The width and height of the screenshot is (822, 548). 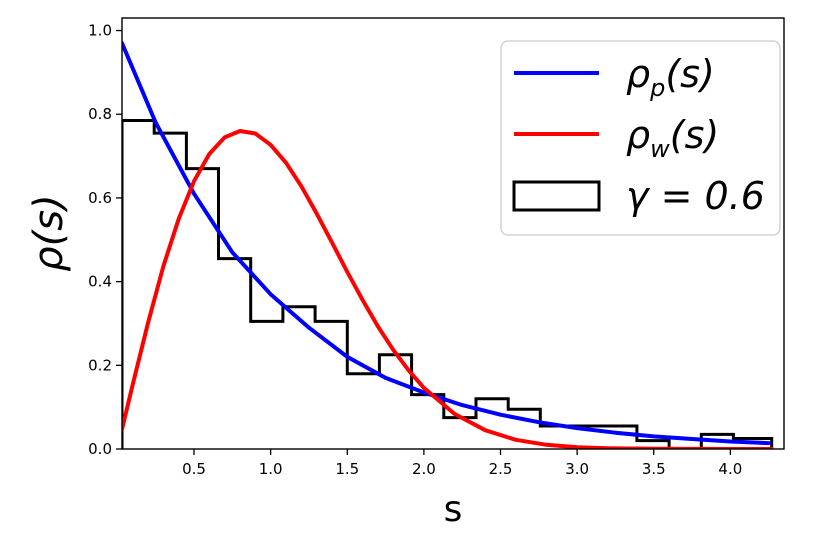 I want to click on x-tick-label: 1.5, so click(x=347, y=469).